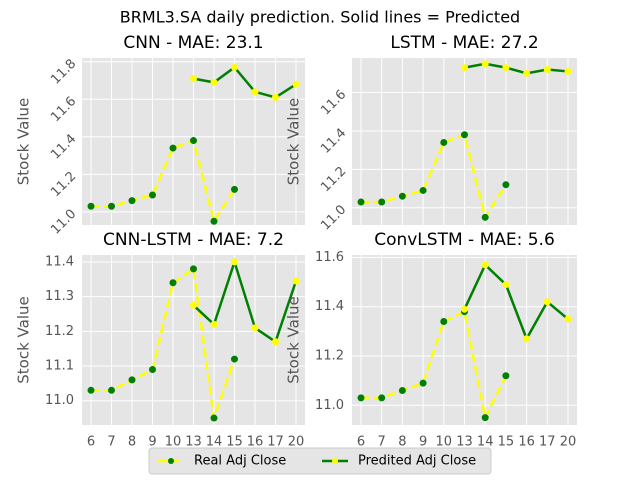 Image resolution: width=640 pixels, height=480 pixels. What do you see at coordinates (526, 442) in the screenshot?
I see `x-tick-label: 16` at bounding box center [526, 442].